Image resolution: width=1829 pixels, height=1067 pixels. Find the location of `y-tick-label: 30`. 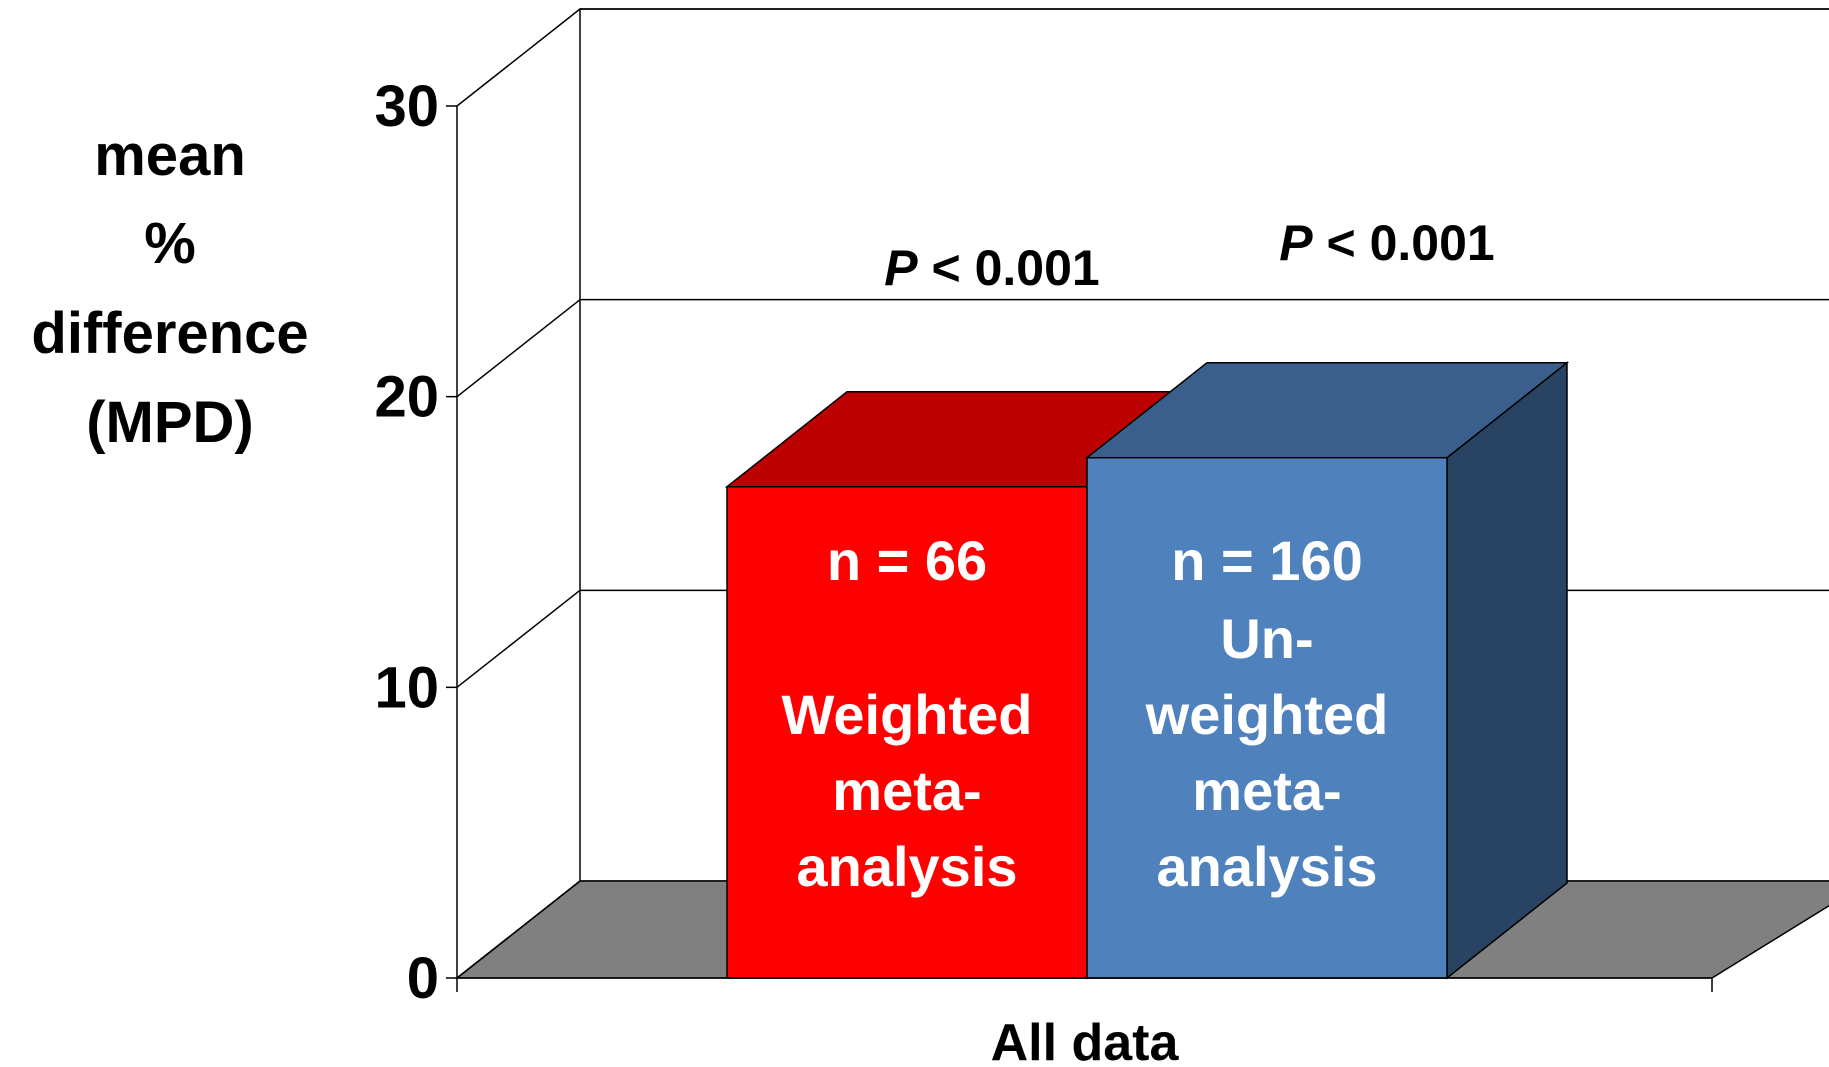

y-tick-label: 30 is located at coordinates (406, 106).